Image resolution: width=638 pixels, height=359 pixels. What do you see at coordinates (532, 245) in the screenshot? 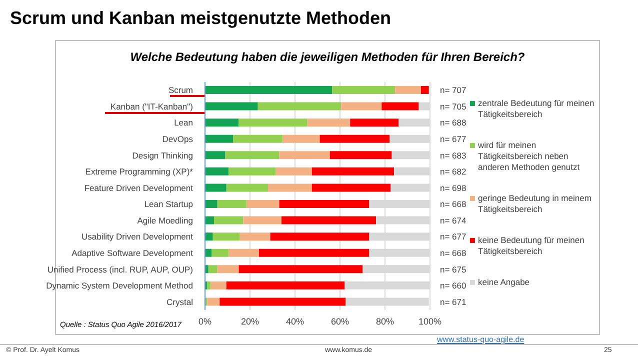
I see `legend-label: keine Bedeutung für meinen Tätigkeitsbereich` at bounding box center [532, 245].